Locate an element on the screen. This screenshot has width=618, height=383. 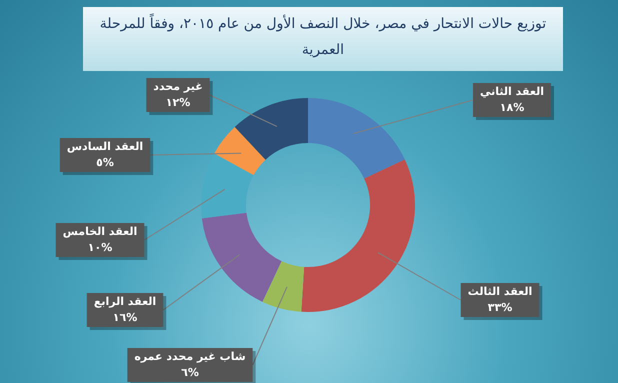
slice-label: شاب غير محدد عمره is located at coordinates (190, 356).